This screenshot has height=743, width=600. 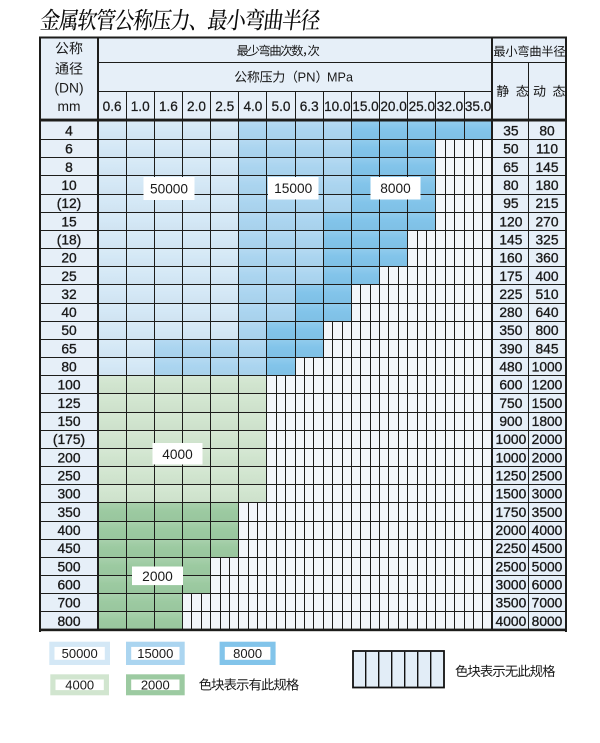 I want to click on svg-text: 35, so click(x=511, y=131).